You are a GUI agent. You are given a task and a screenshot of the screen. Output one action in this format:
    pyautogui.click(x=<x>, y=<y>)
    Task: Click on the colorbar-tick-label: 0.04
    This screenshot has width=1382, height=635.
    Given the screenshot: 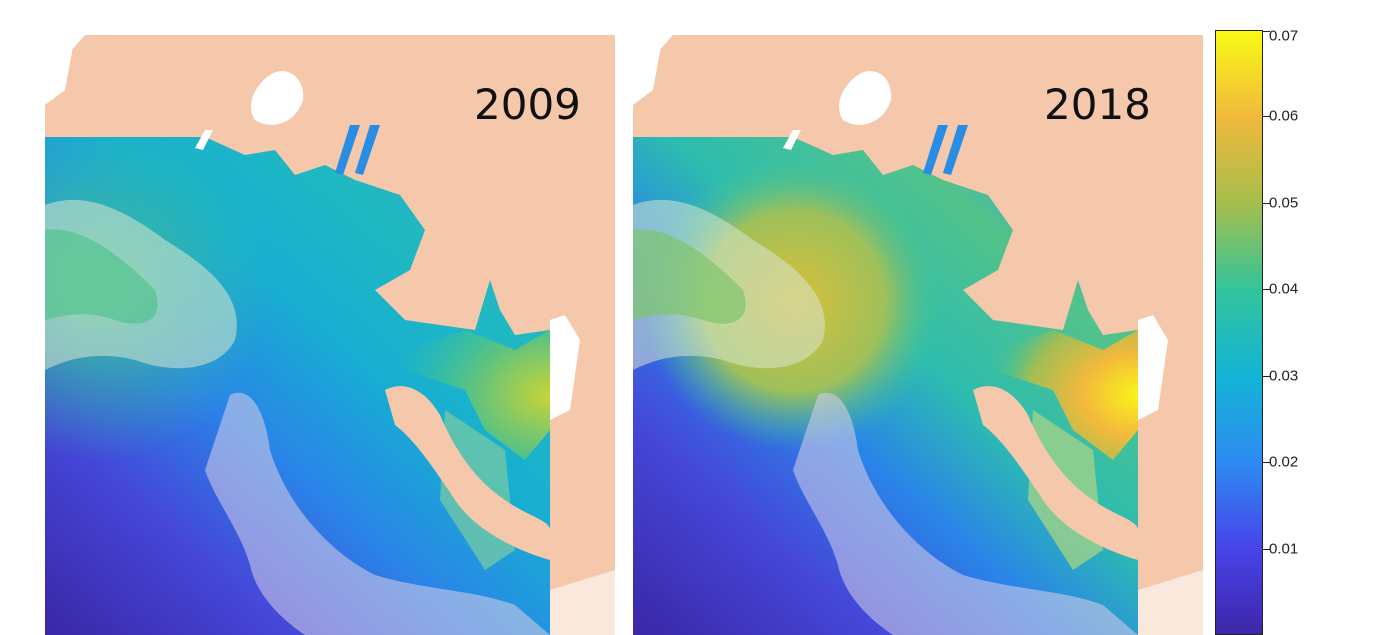 What is the action you would take?
    pyautogui.click(x=1284, y=289)
    